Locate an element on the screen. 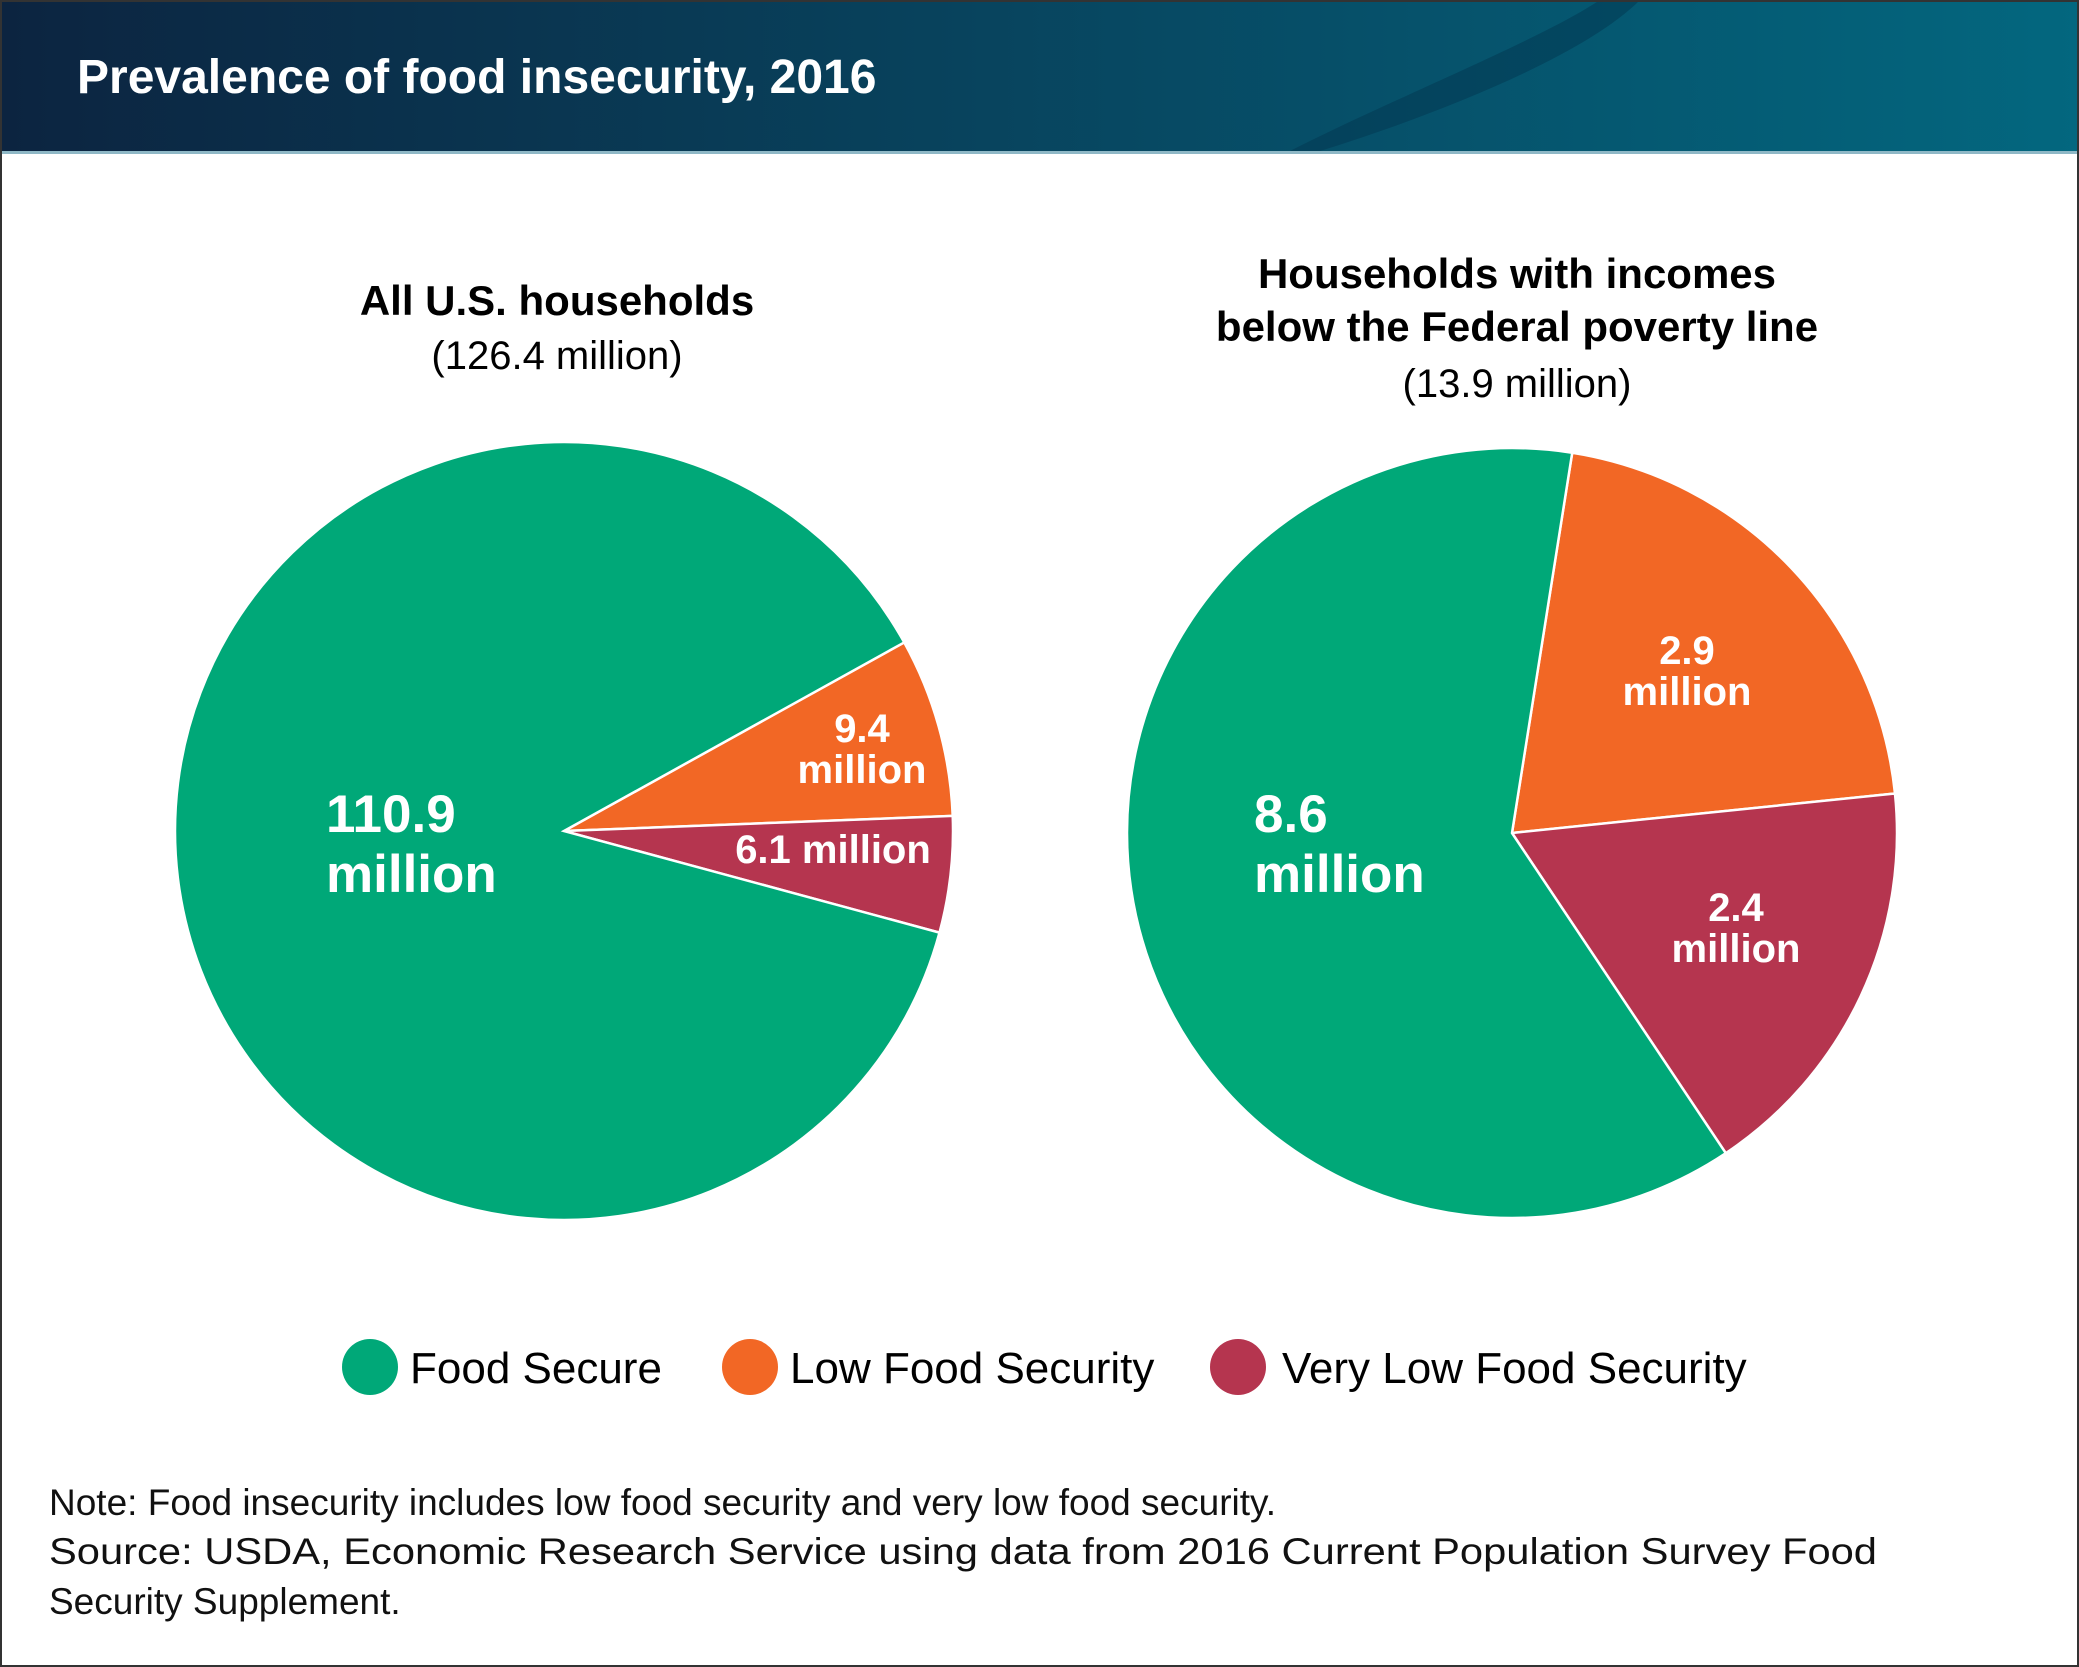  pie2-label-food-secure-unit: million is located at coordinates (1339, 874).